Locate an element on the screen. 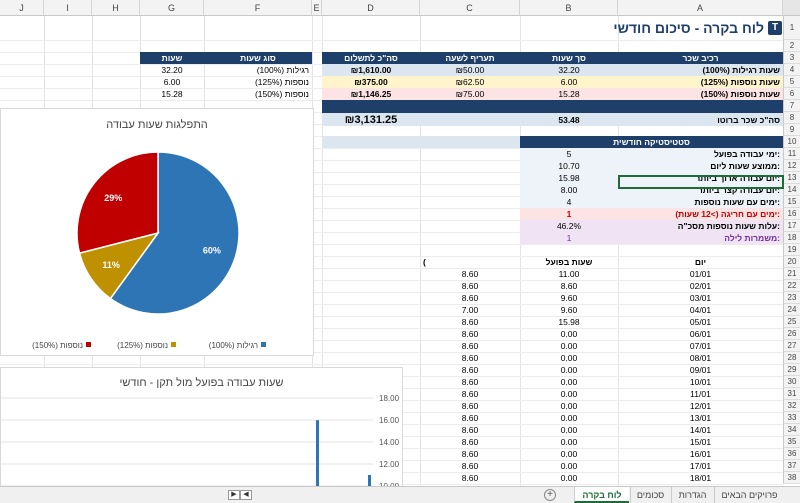 The height and width of the screenshot is (503, 800). row-header-38: 38 is located at coordinates (791, 478).